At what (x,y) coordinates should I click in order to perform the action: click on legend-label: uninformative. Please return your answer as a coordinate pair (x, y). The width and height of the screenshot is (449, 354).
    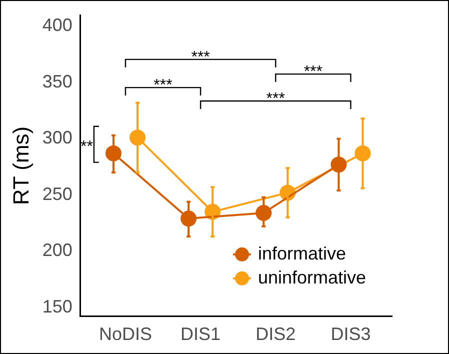
    Looking at the image, I should click on (312, 277).